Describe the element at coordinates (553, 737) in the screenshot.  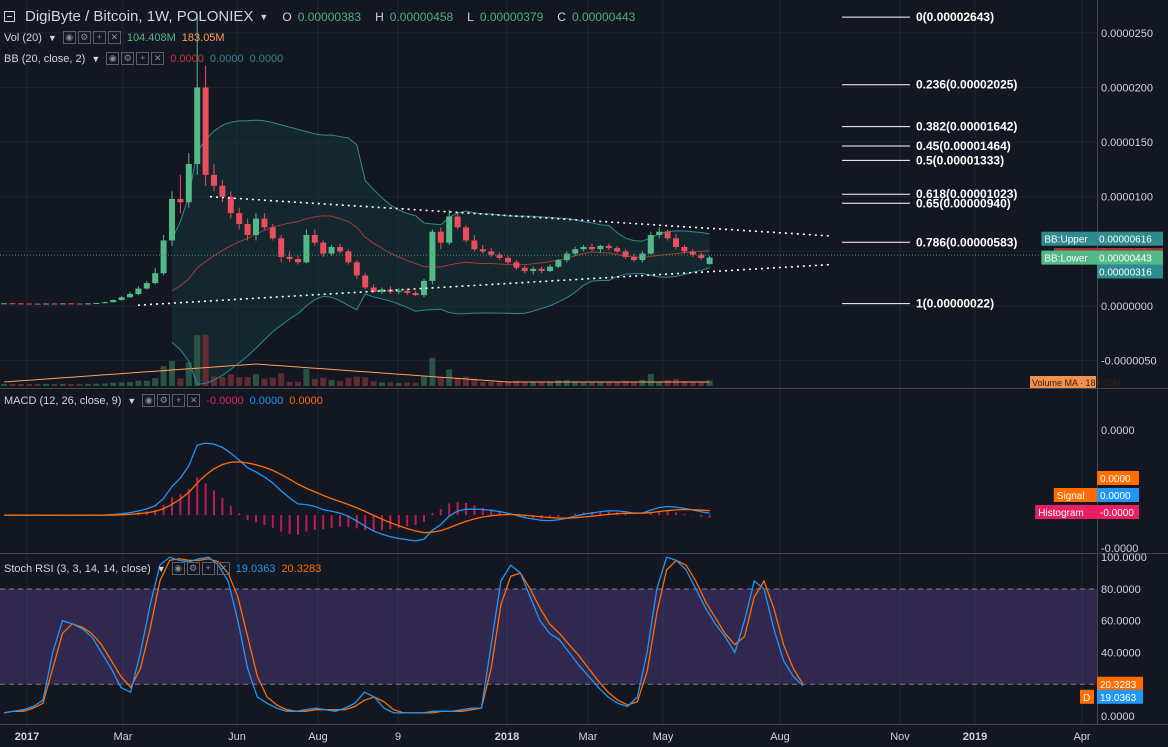
I see `time-axis: 2017 Mar Jun Aug 9 2018 Mar May Aug Nov 2019 Apr` at that location.